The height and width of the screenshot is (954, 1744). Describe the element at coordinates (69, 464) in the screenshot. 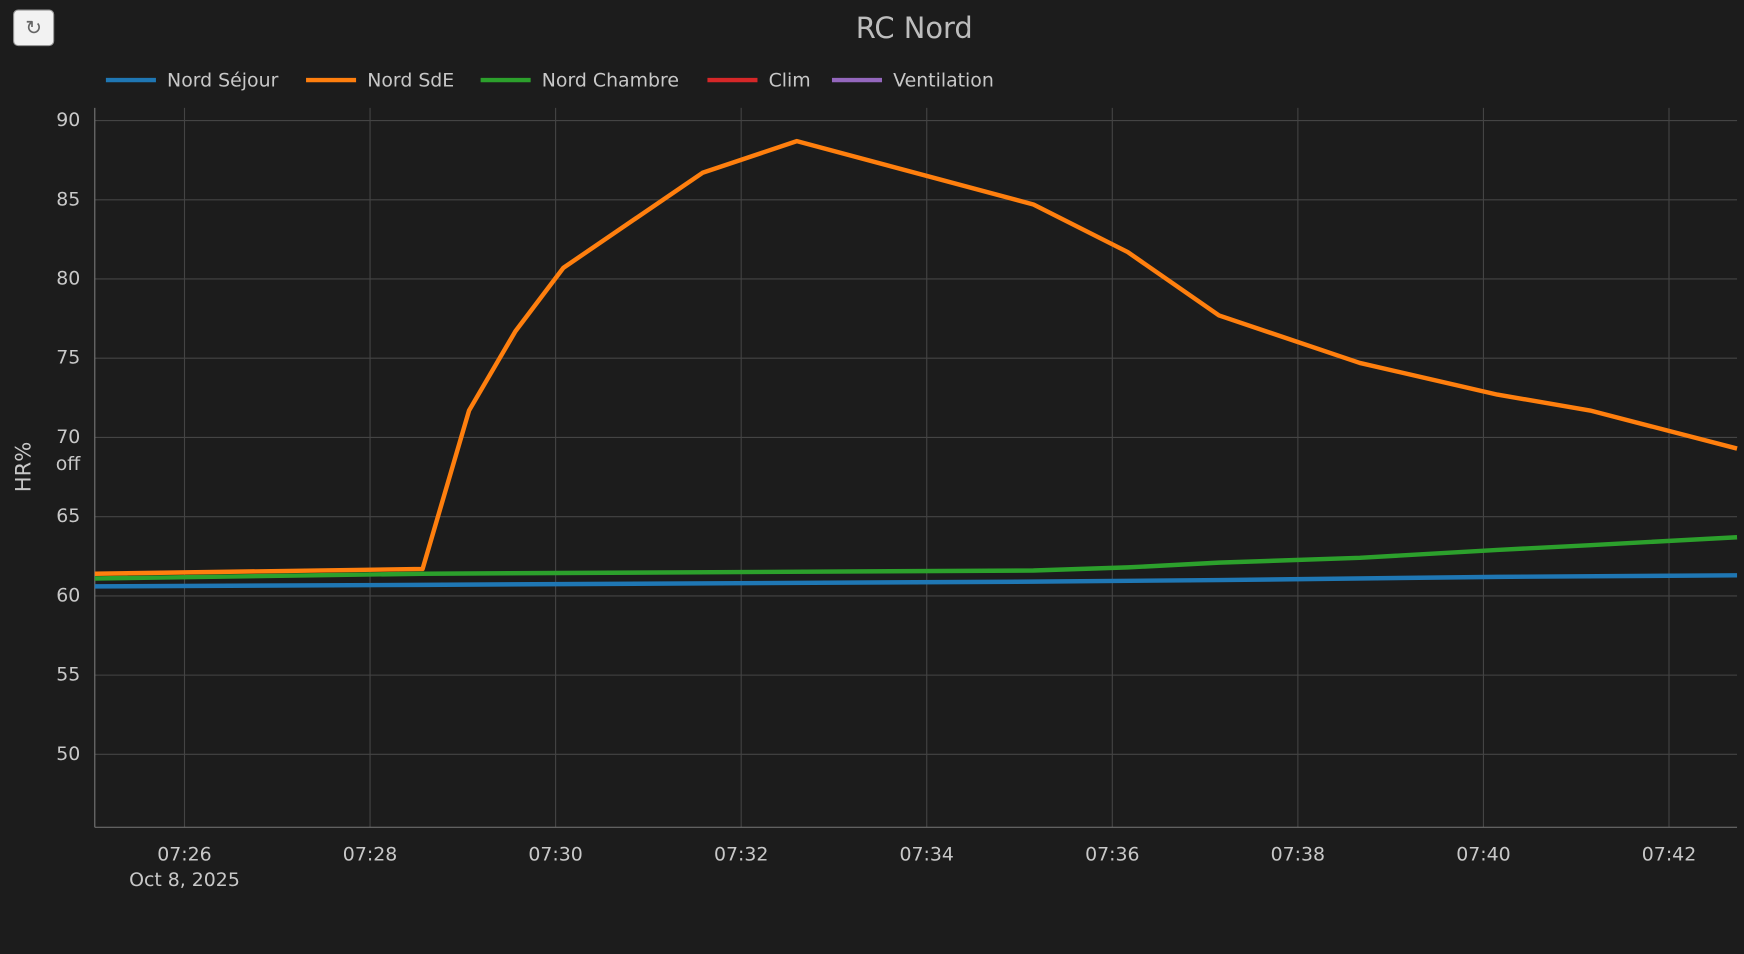

I see `y-tick-label: off` at that location.